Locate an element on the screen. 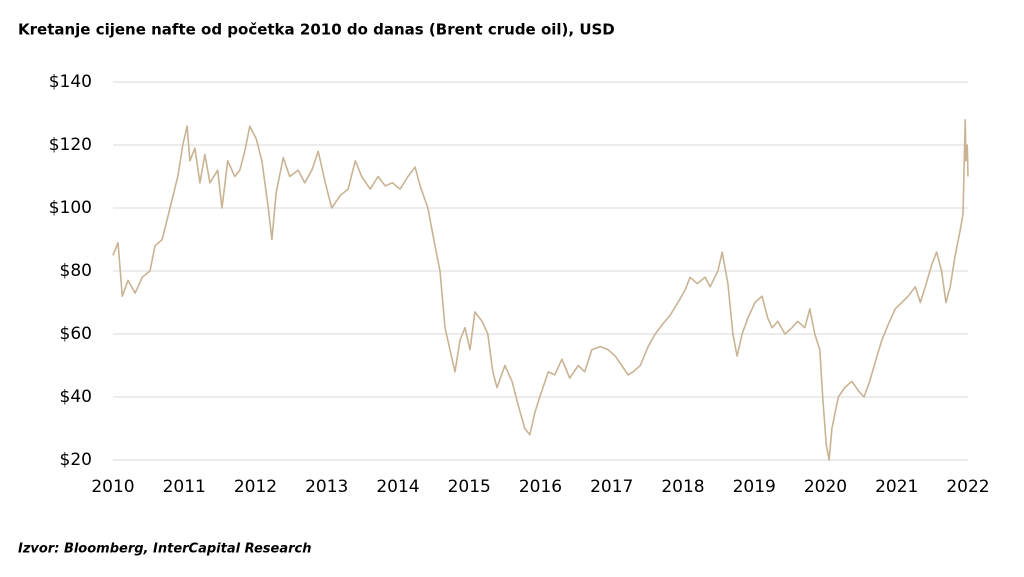 The height and width of the screenshot is (577, 1024). x-tick-label: 2010 is located at coordinates (112, 487).